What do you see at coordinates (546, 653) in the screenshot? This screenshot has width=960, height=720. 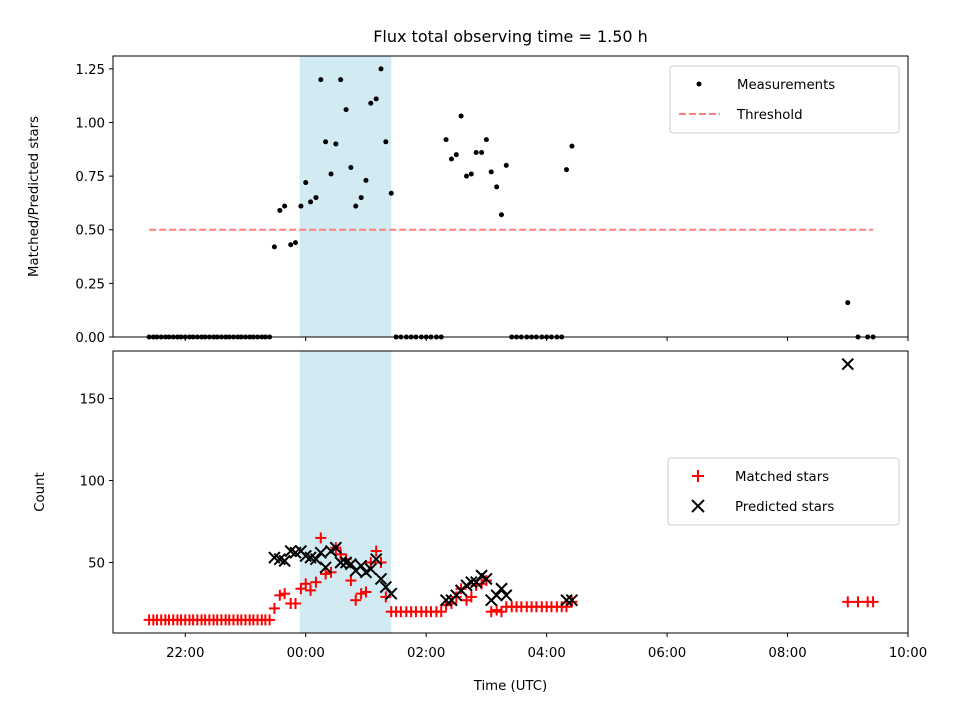 I see `x-tick-label: 04:00` at bounding box center [546, 653].